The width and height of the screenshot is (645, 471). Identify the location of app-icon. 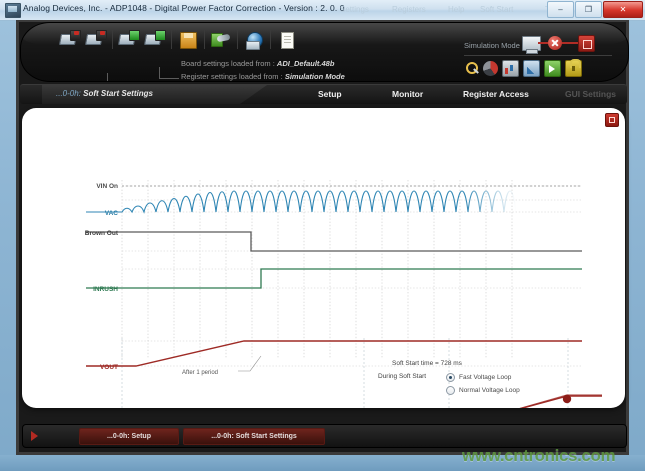
(13, 10).